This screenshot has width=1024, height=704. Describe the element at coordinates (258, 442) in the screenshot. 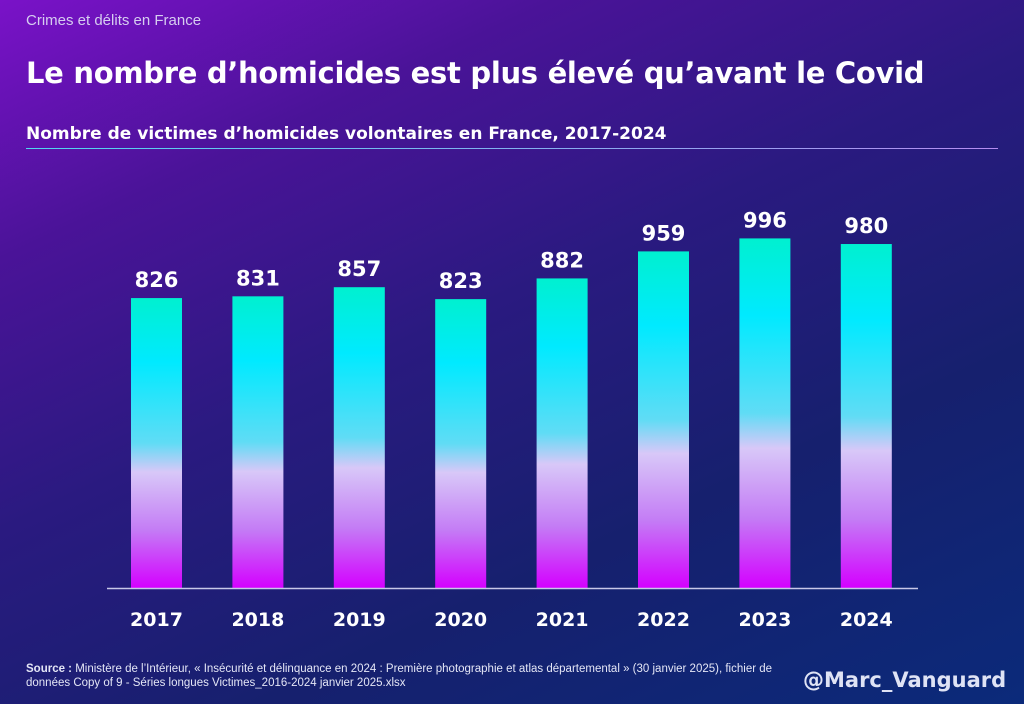

I see `bar-2018` at that location.